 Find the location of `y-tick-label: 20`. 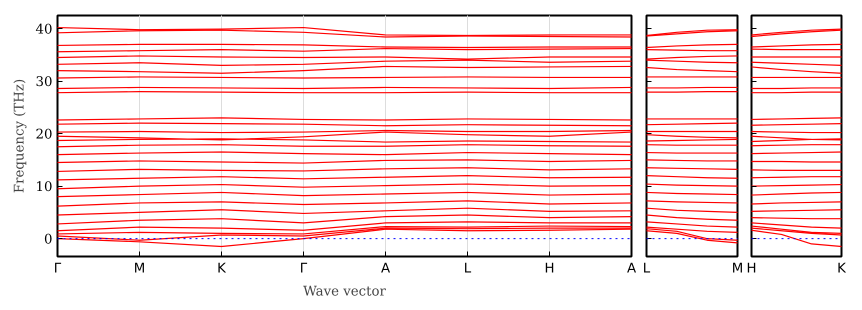

y-tick-label: 20 is located at coordinates (44, 135).